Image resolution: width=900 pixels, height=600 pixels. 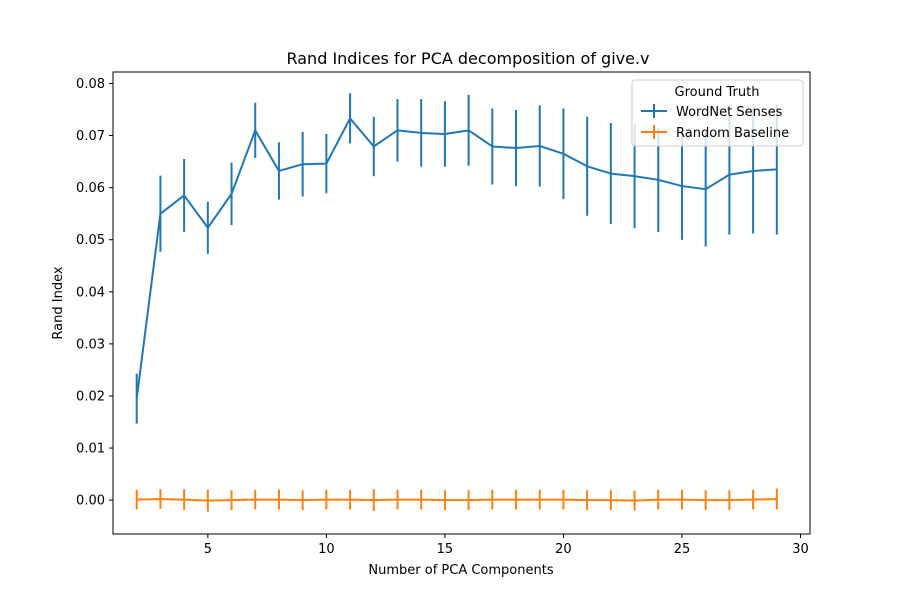 I want to click on y-tick-label: 0.02, so click(x=90, y=396).